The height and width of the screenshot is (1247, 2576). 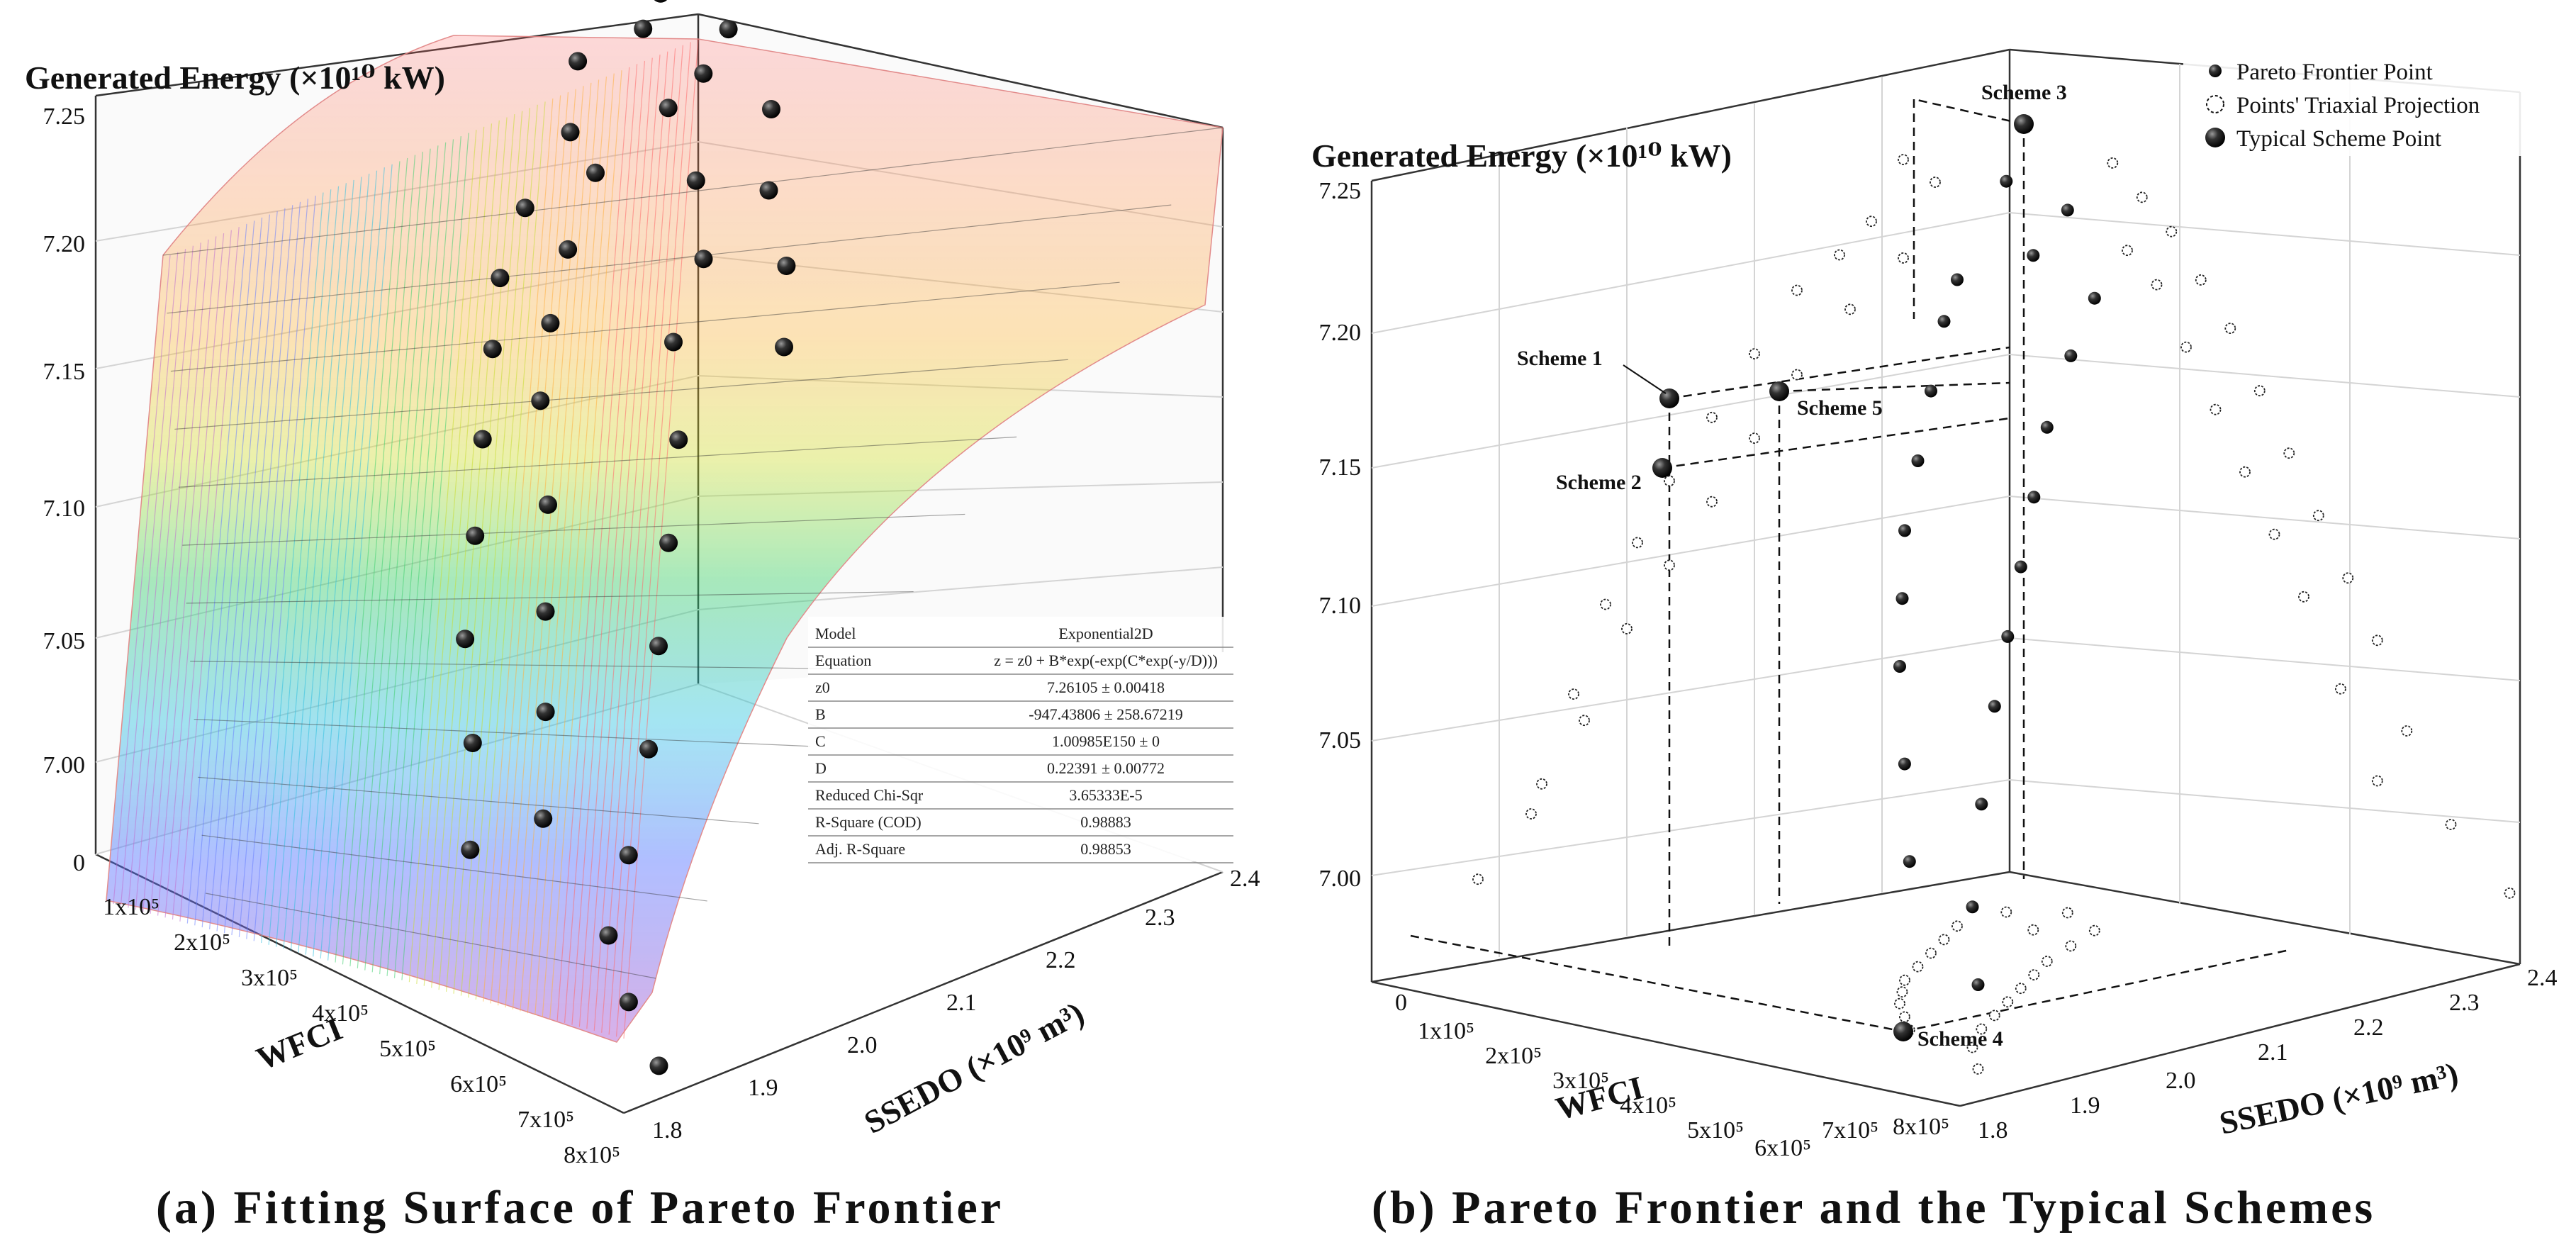 What do you see at coordinates (269, 978) in the screenshot?
I see `a-x-tick: 3x10⁵` at bounding box center [269, 978].